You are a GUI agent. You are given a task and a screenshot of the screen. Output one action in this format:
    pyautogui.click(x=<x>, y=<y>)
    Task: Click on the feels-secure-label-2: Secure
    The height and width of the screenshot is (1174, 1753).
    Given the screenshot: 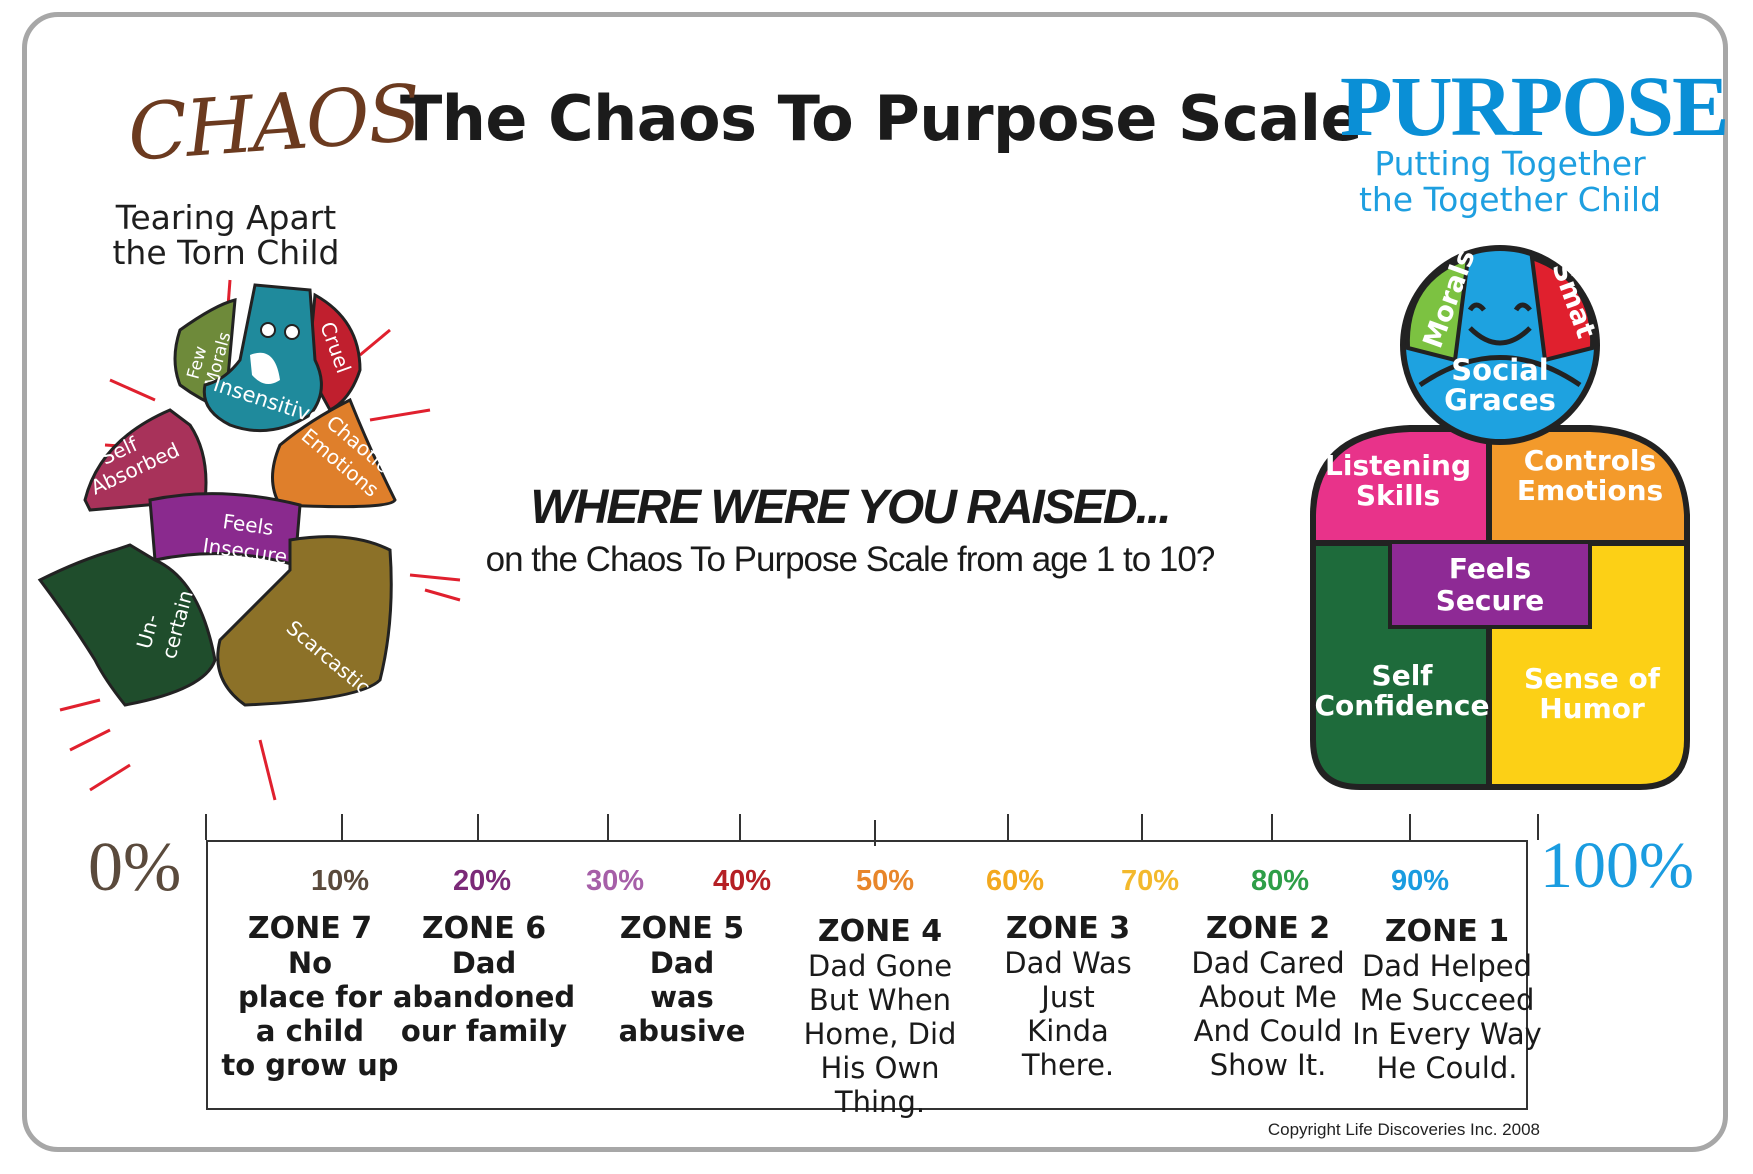 What is the action you would take?
    pyautogui.click(x=1490, y=600)
    